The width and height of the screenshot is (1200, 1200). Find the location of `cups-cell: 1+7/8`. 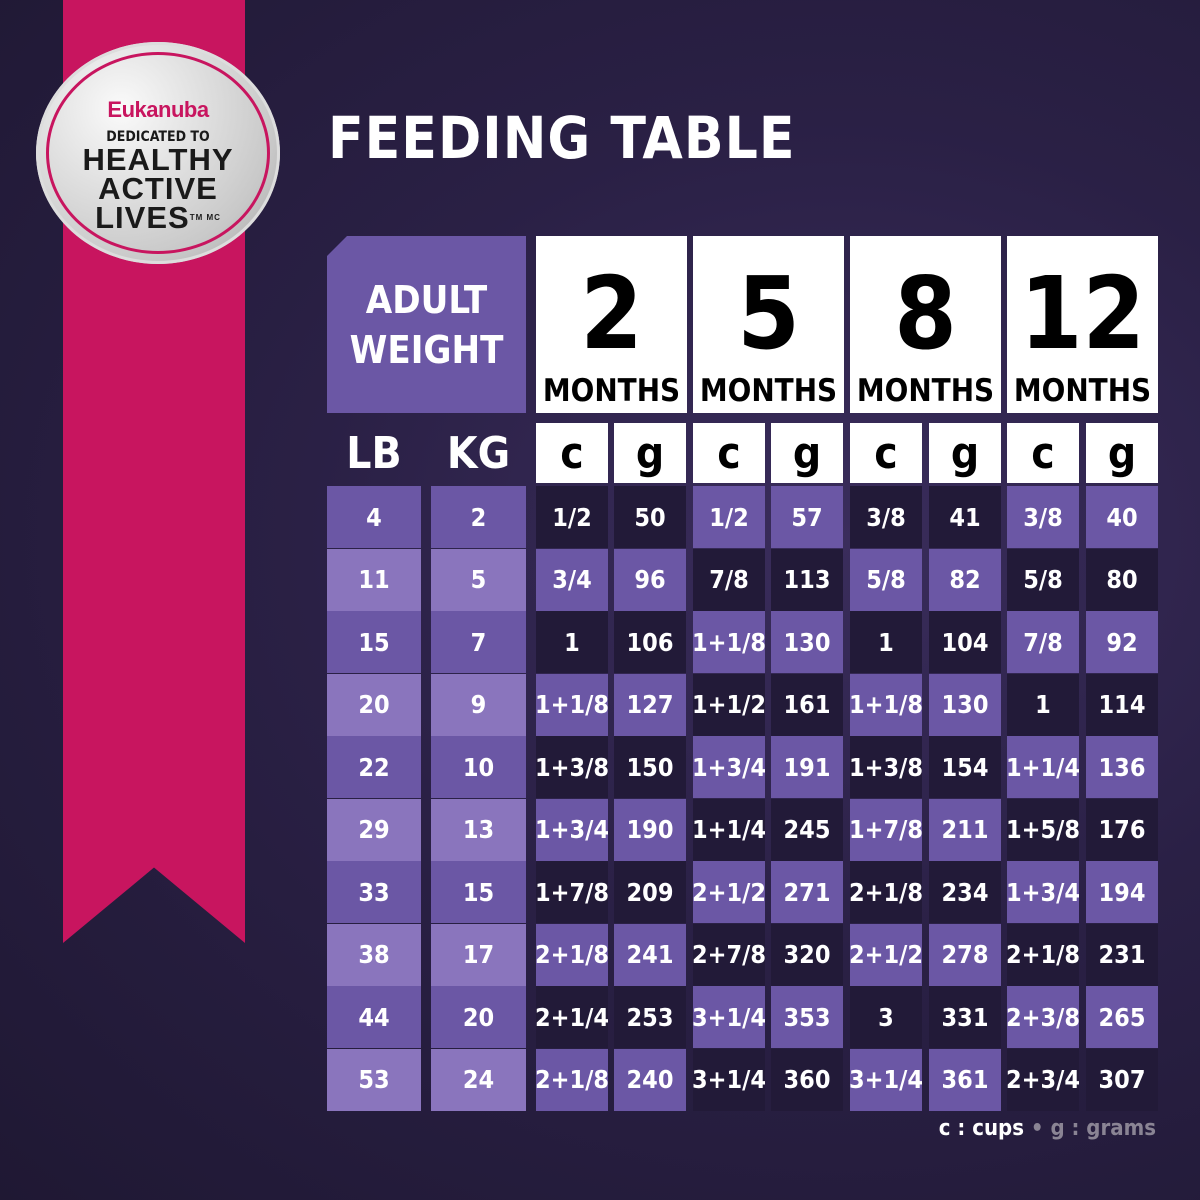

cups-cell: 1+7/8 is located at coordinates (572, 892).